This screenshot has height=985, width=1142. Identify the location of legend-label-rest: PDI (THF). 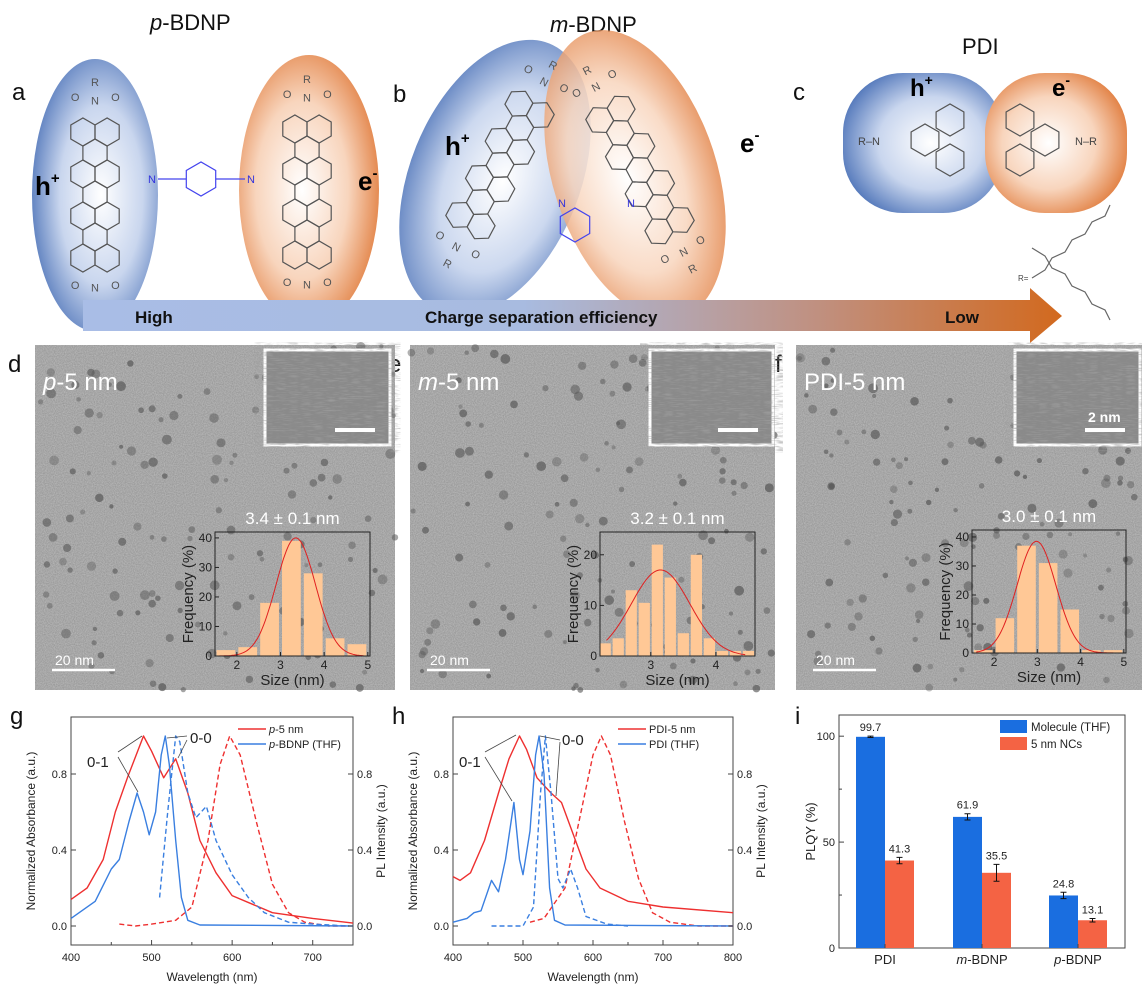
(674, 745).